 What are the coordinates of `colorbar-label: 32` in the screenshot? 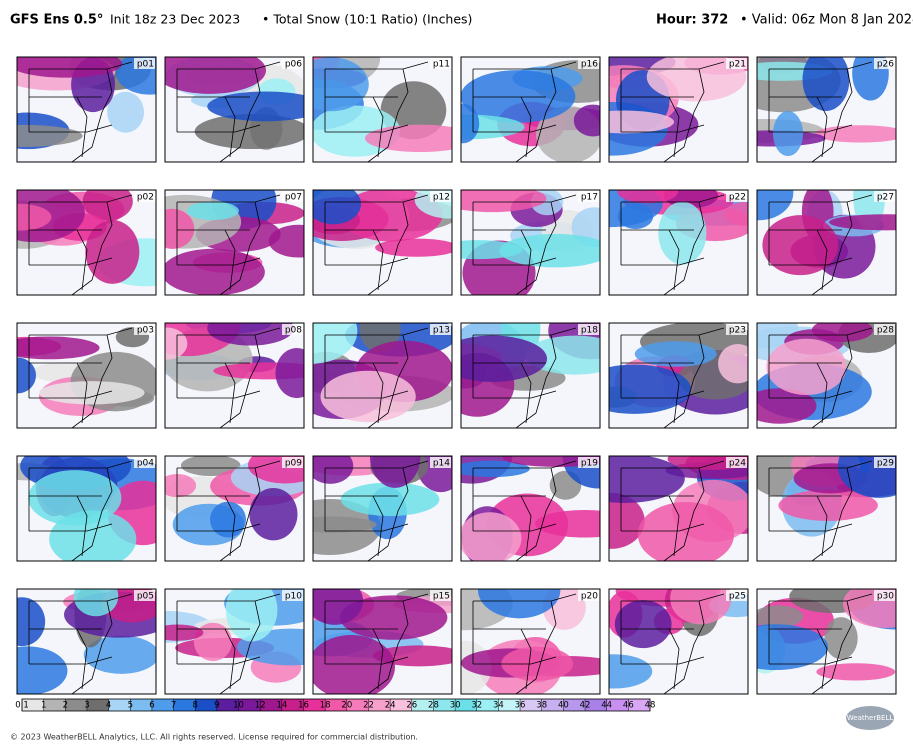 It's located at (476, 706).